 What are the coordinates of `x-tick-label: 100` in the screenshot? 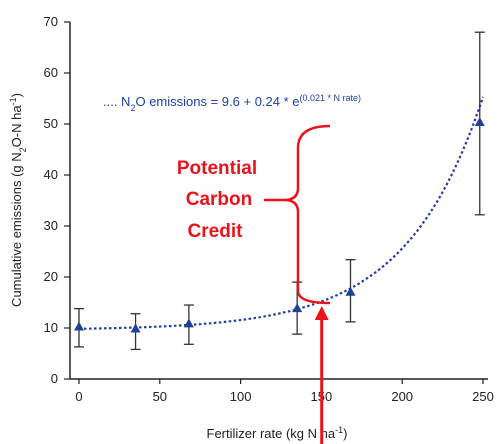 It's located at (241, 396).